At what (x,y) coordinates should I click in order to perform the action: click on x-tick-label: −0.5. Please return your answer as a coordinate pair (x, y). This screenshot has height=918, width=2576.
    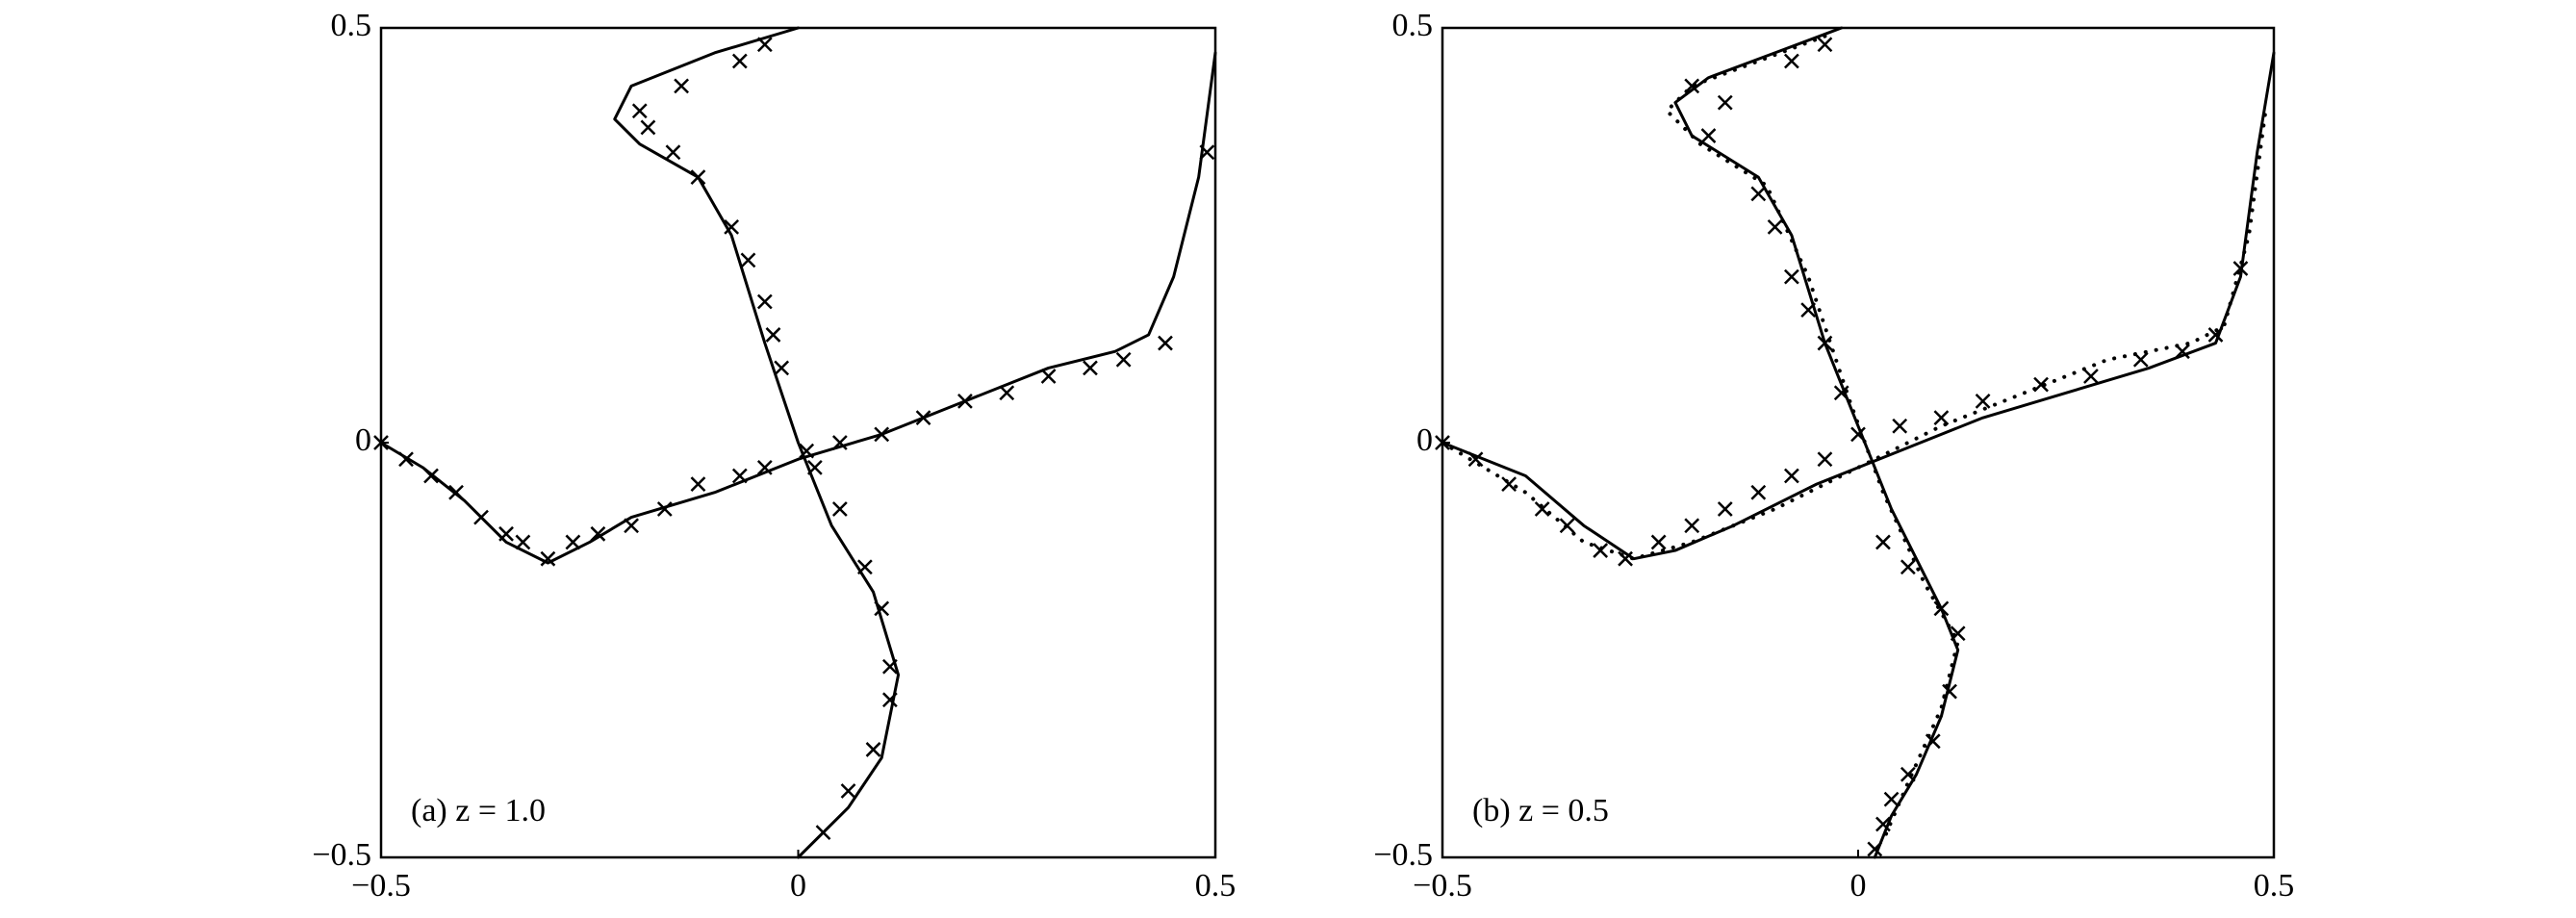
    Looking at the image, I should click on (381, 886).